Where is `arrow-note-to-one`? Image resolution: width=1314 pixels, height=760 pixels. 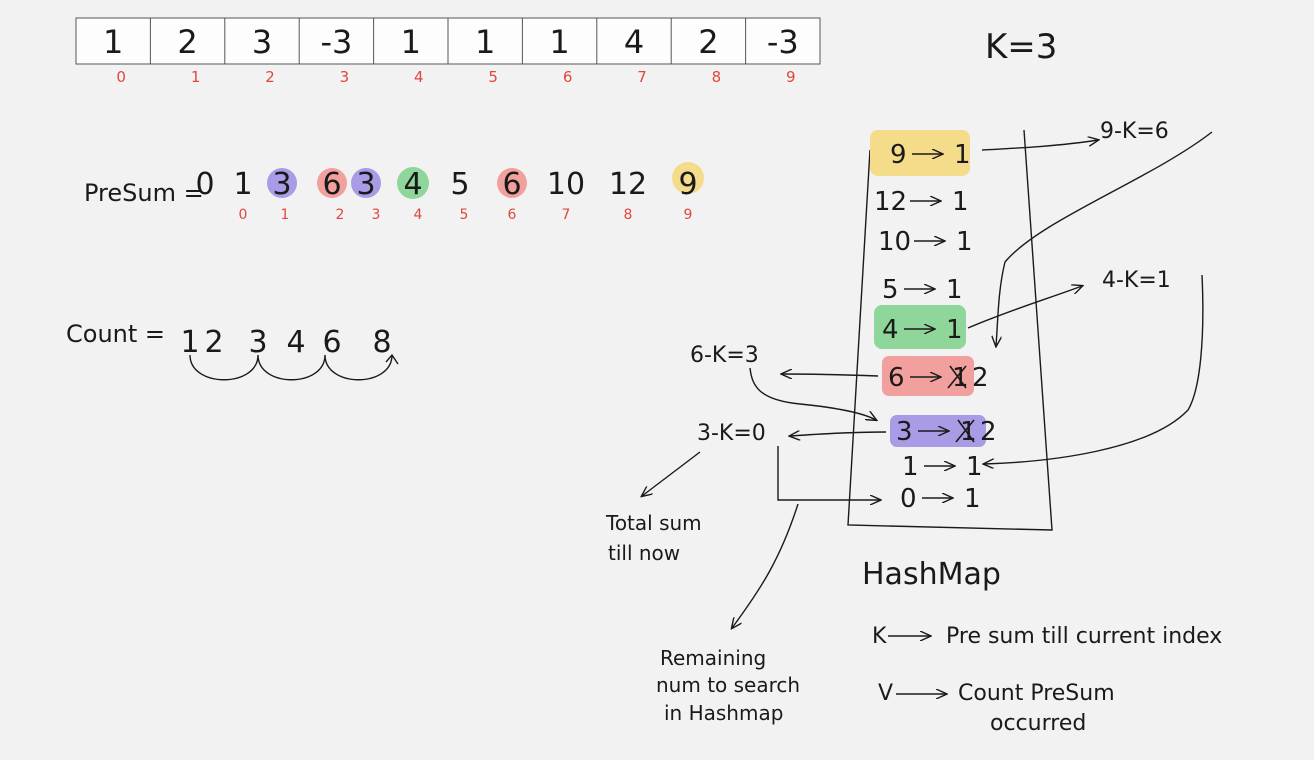 arrow-note-to-one is located at coordinates (1094, 369).